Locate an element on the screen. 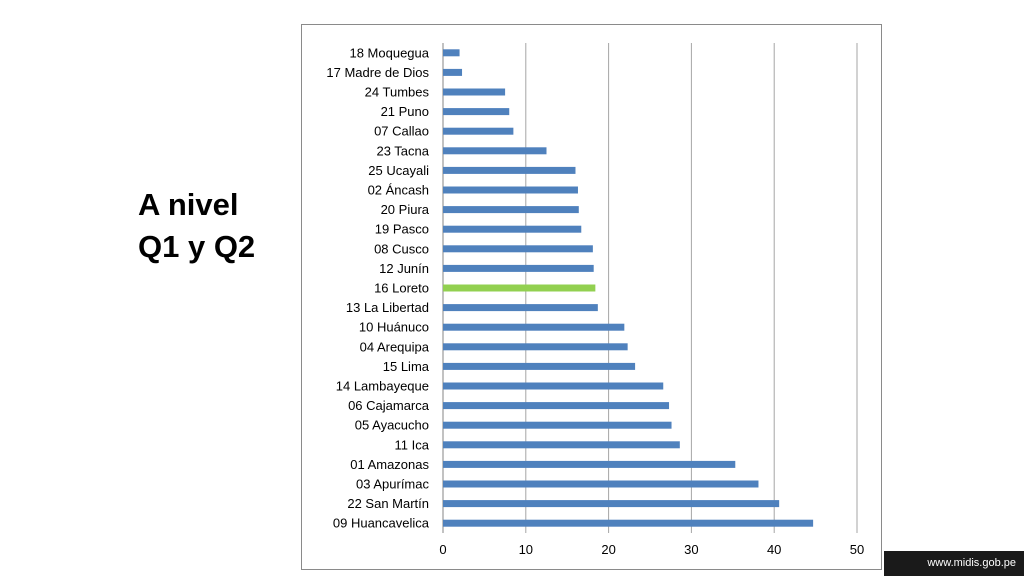  category-label: 15 Lima is located at coordinates (406, 366).